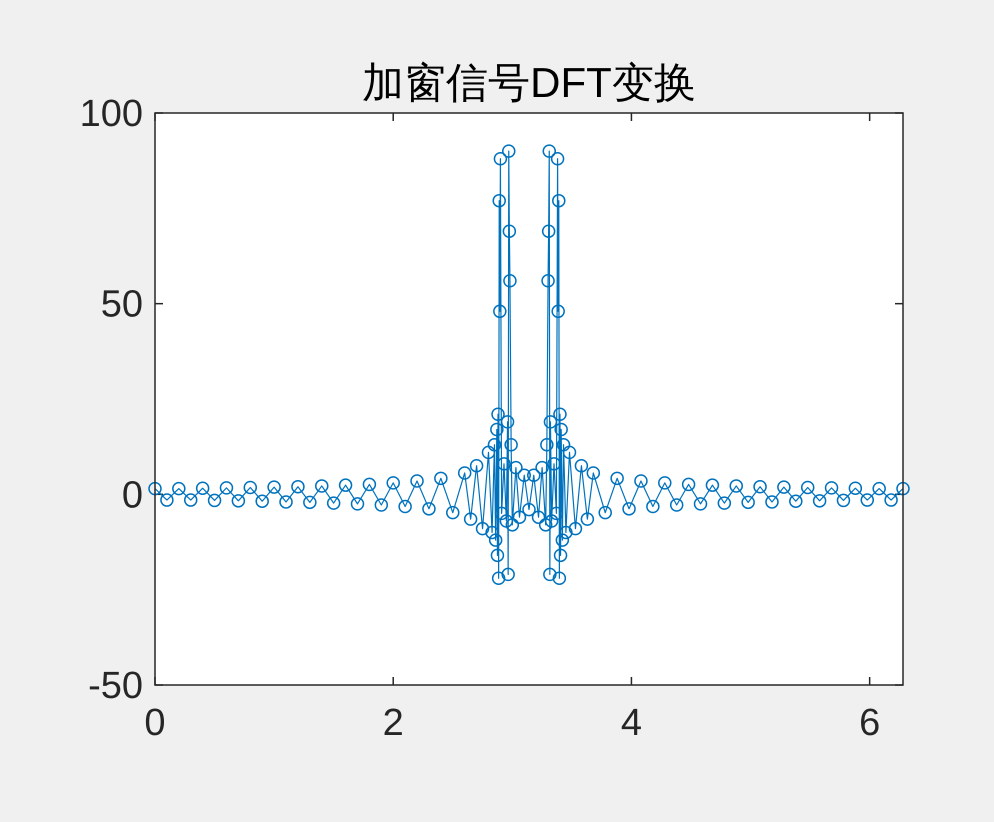 The height and width of the screenshot is (822, 994). Describe the element at coordinates (529, 82) in the screenshot. I see `chart-title: 加窗信号DFT变换` at that location.